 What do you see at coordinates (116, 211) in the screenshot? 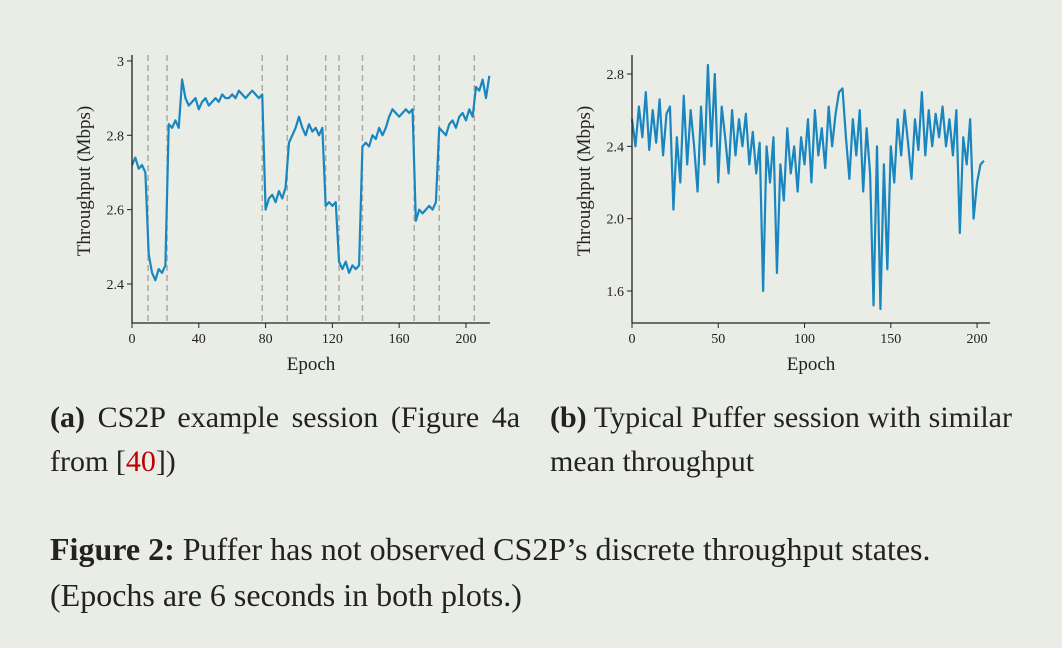
I see `y-tick-label: 2.6` at bounding box center [116, 211].